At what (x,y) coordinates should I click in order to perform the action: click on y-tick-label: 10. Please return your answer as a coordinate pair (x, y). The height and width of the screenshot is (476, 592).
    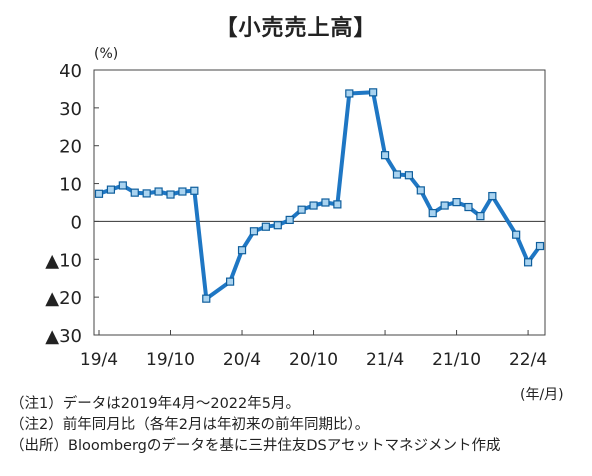
    Looking at the image, I should click on (70, 185).